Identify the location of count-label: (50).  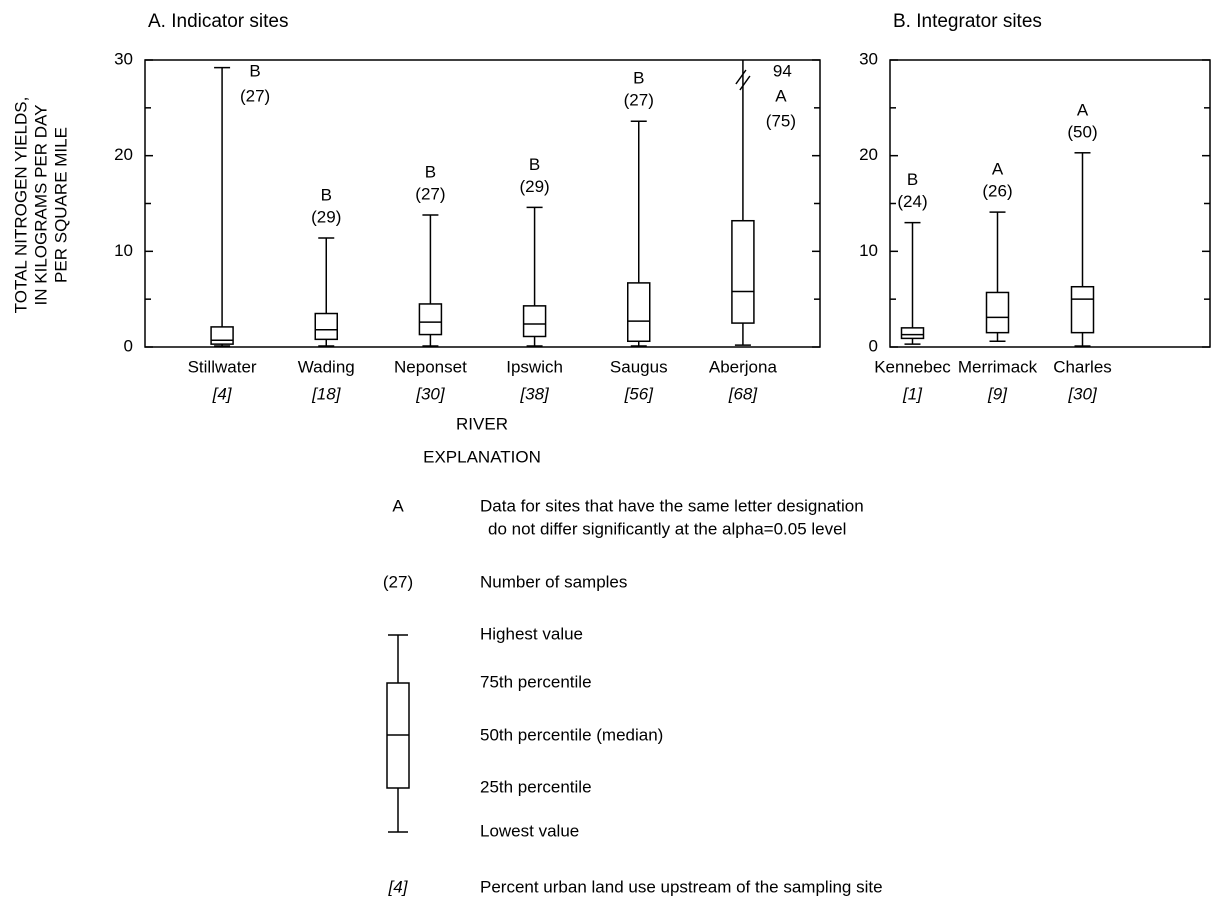
(1082, 131).